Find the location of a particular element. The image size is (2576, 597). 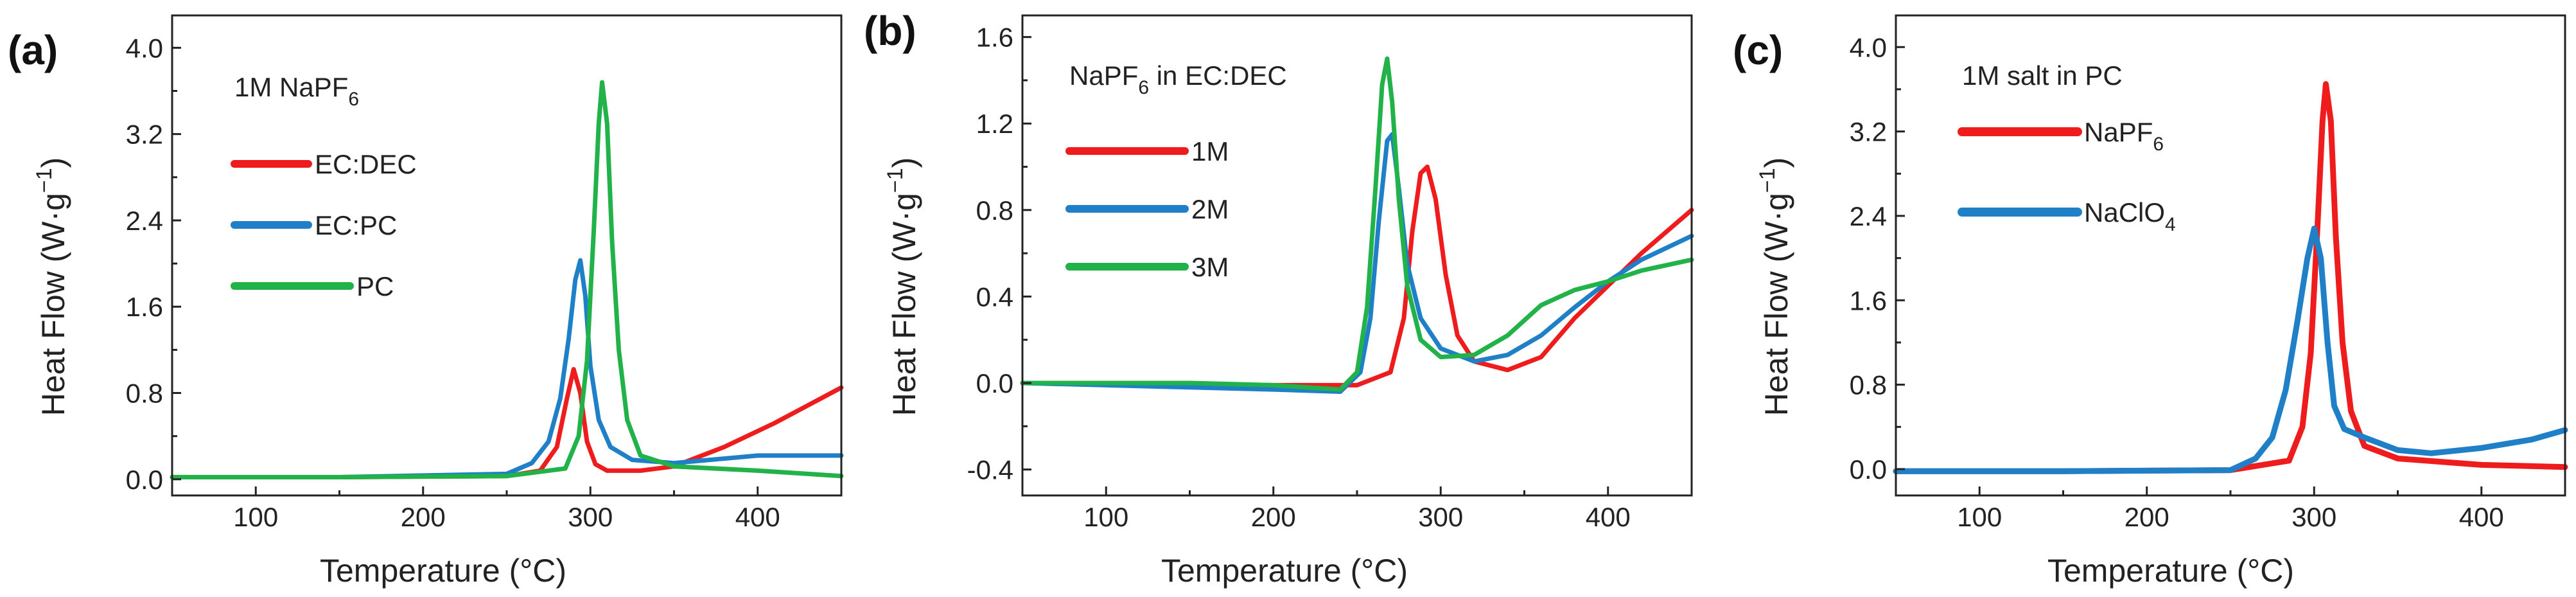

legend-title: 1M salt in PC is located at coordinates (2043, 75).